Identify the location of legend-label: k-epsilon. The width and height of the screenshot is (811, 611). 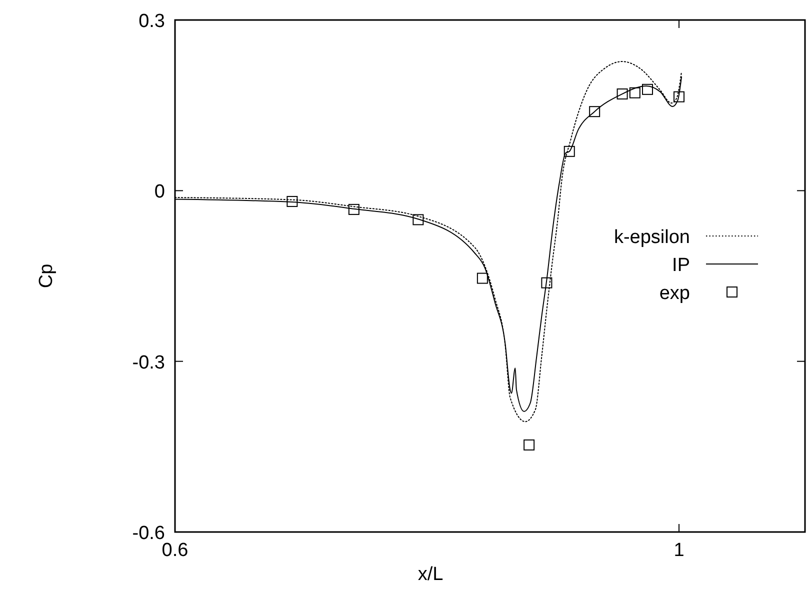
(652, 237).